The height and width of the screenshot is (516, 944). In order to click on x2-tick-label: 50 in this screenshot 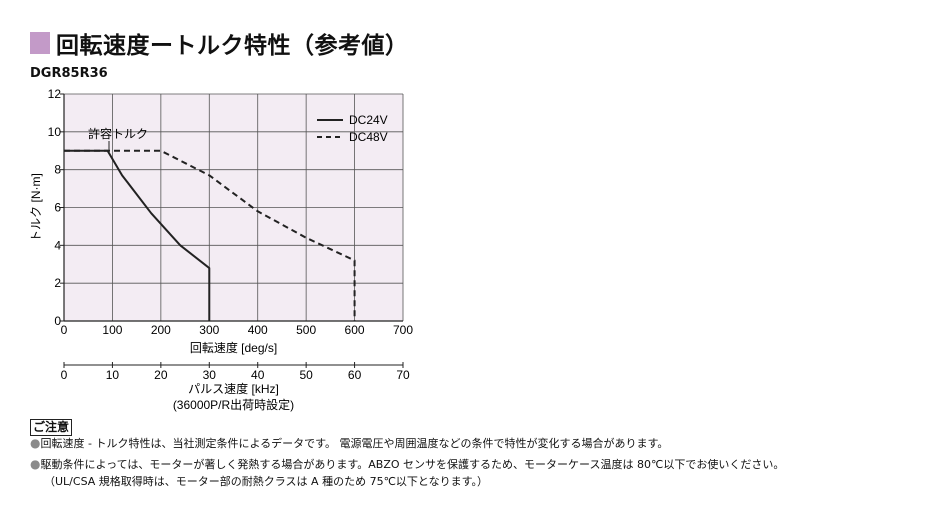, I will do `click(306, 375)`.